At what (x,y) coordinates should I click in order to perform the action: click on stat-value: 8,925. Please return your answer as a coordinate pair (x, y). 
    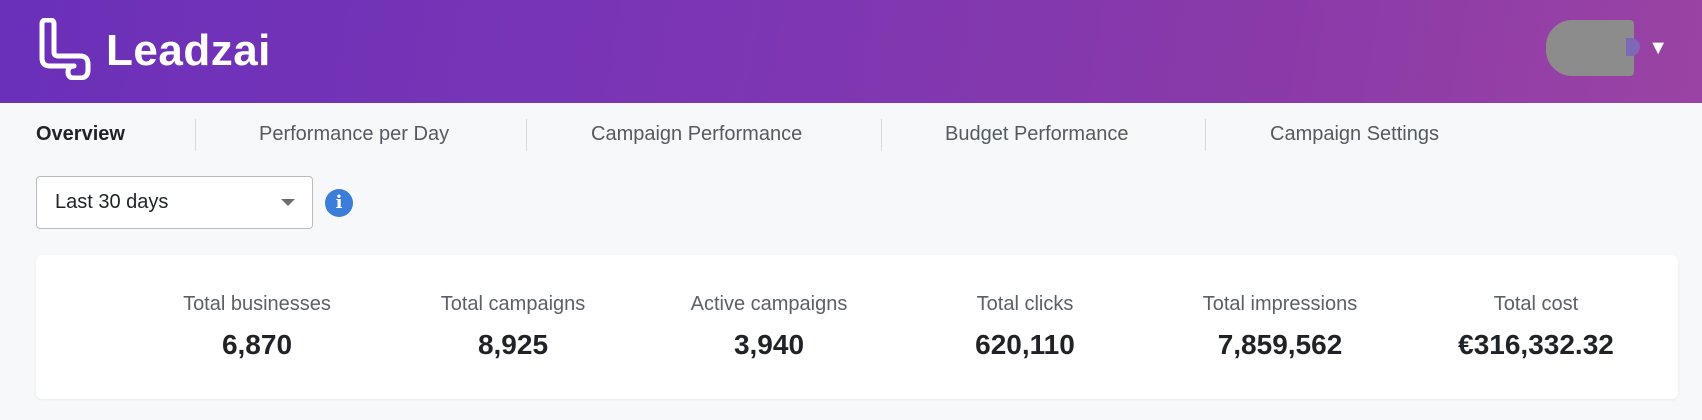
    Looking at the image, I should click on (513, 344).